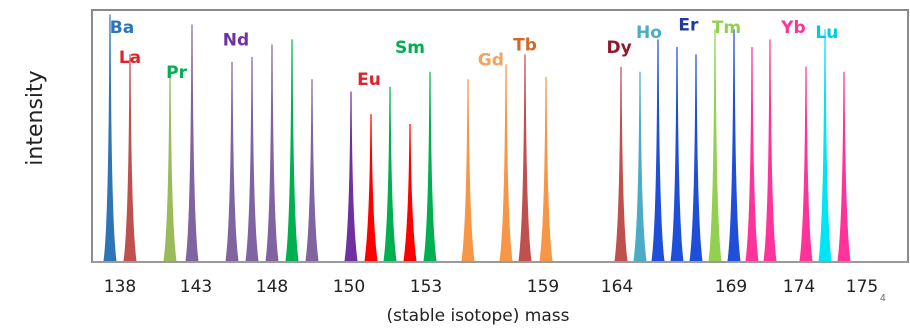  I want to click on x-tick-164: 164, so click(617, 287).